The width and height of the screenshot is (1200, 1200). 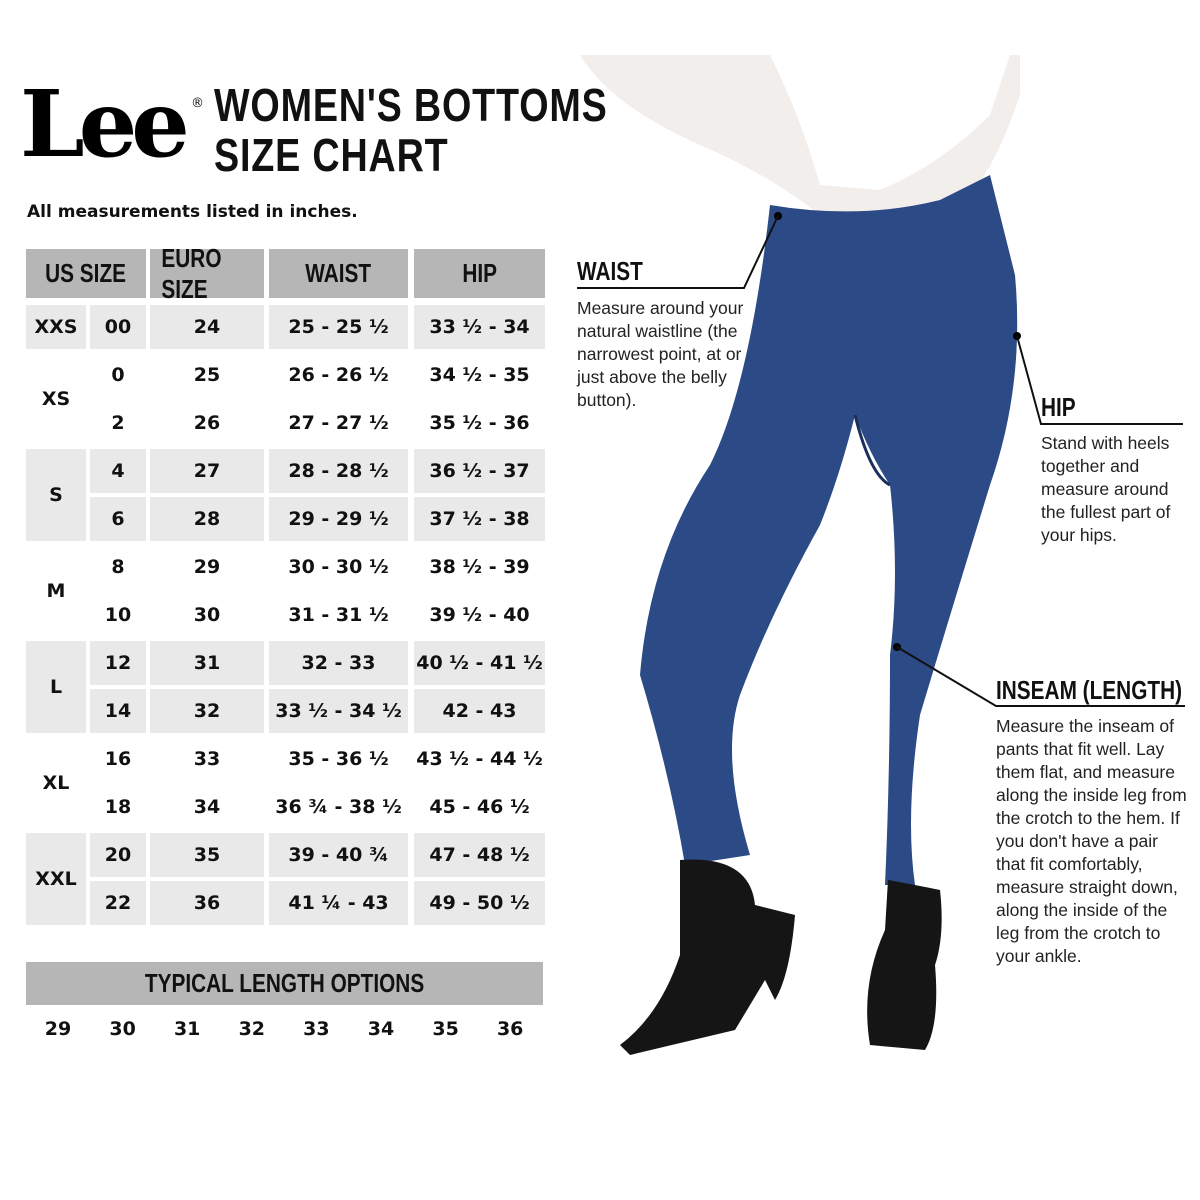 What do you see at coordinates (479, 423) in the screenshot?
I see `cell-hip: 35 ½ - 36` at bounding box center [479, 423].